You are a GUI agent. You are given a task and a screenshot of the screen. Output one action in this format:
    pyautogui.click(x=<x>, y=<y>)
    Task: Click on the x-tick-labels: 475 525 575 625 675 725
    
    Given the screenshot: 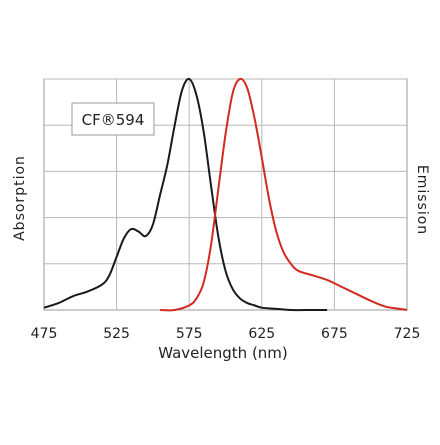 What is the action you would take?
    pyautogui.click(x=226, y=334)
    